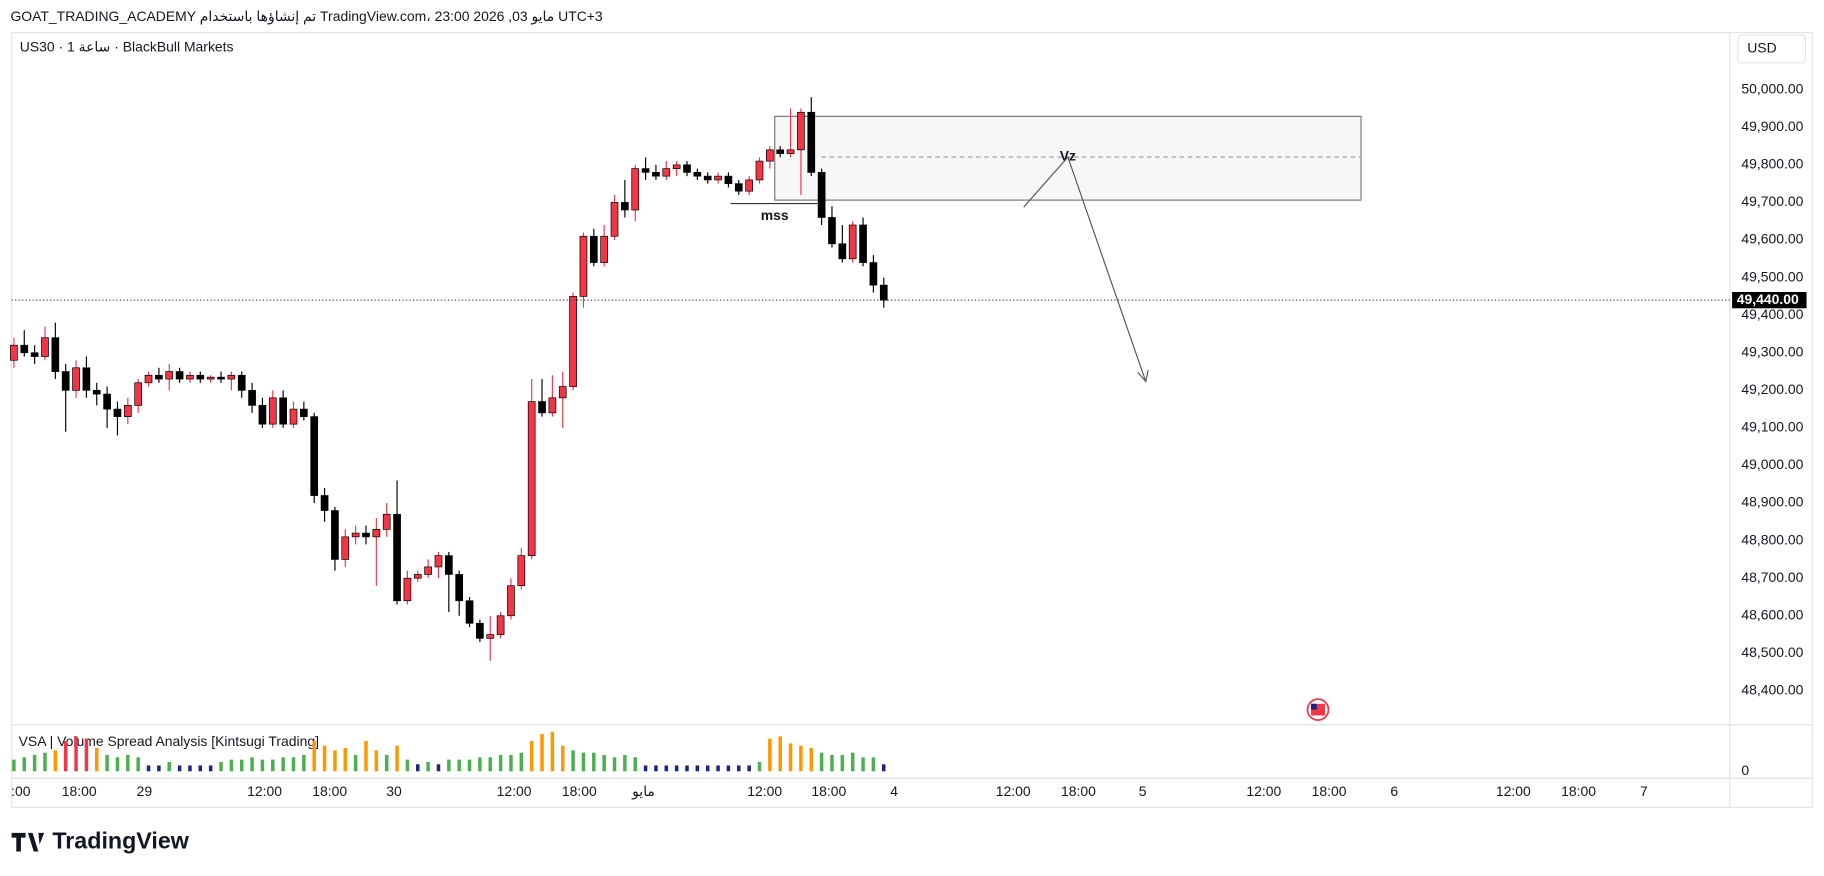  What do you see at coordinates (1761, 48) in the screenshot?
I see `currency: USD` at bounding box center [1761, 48].